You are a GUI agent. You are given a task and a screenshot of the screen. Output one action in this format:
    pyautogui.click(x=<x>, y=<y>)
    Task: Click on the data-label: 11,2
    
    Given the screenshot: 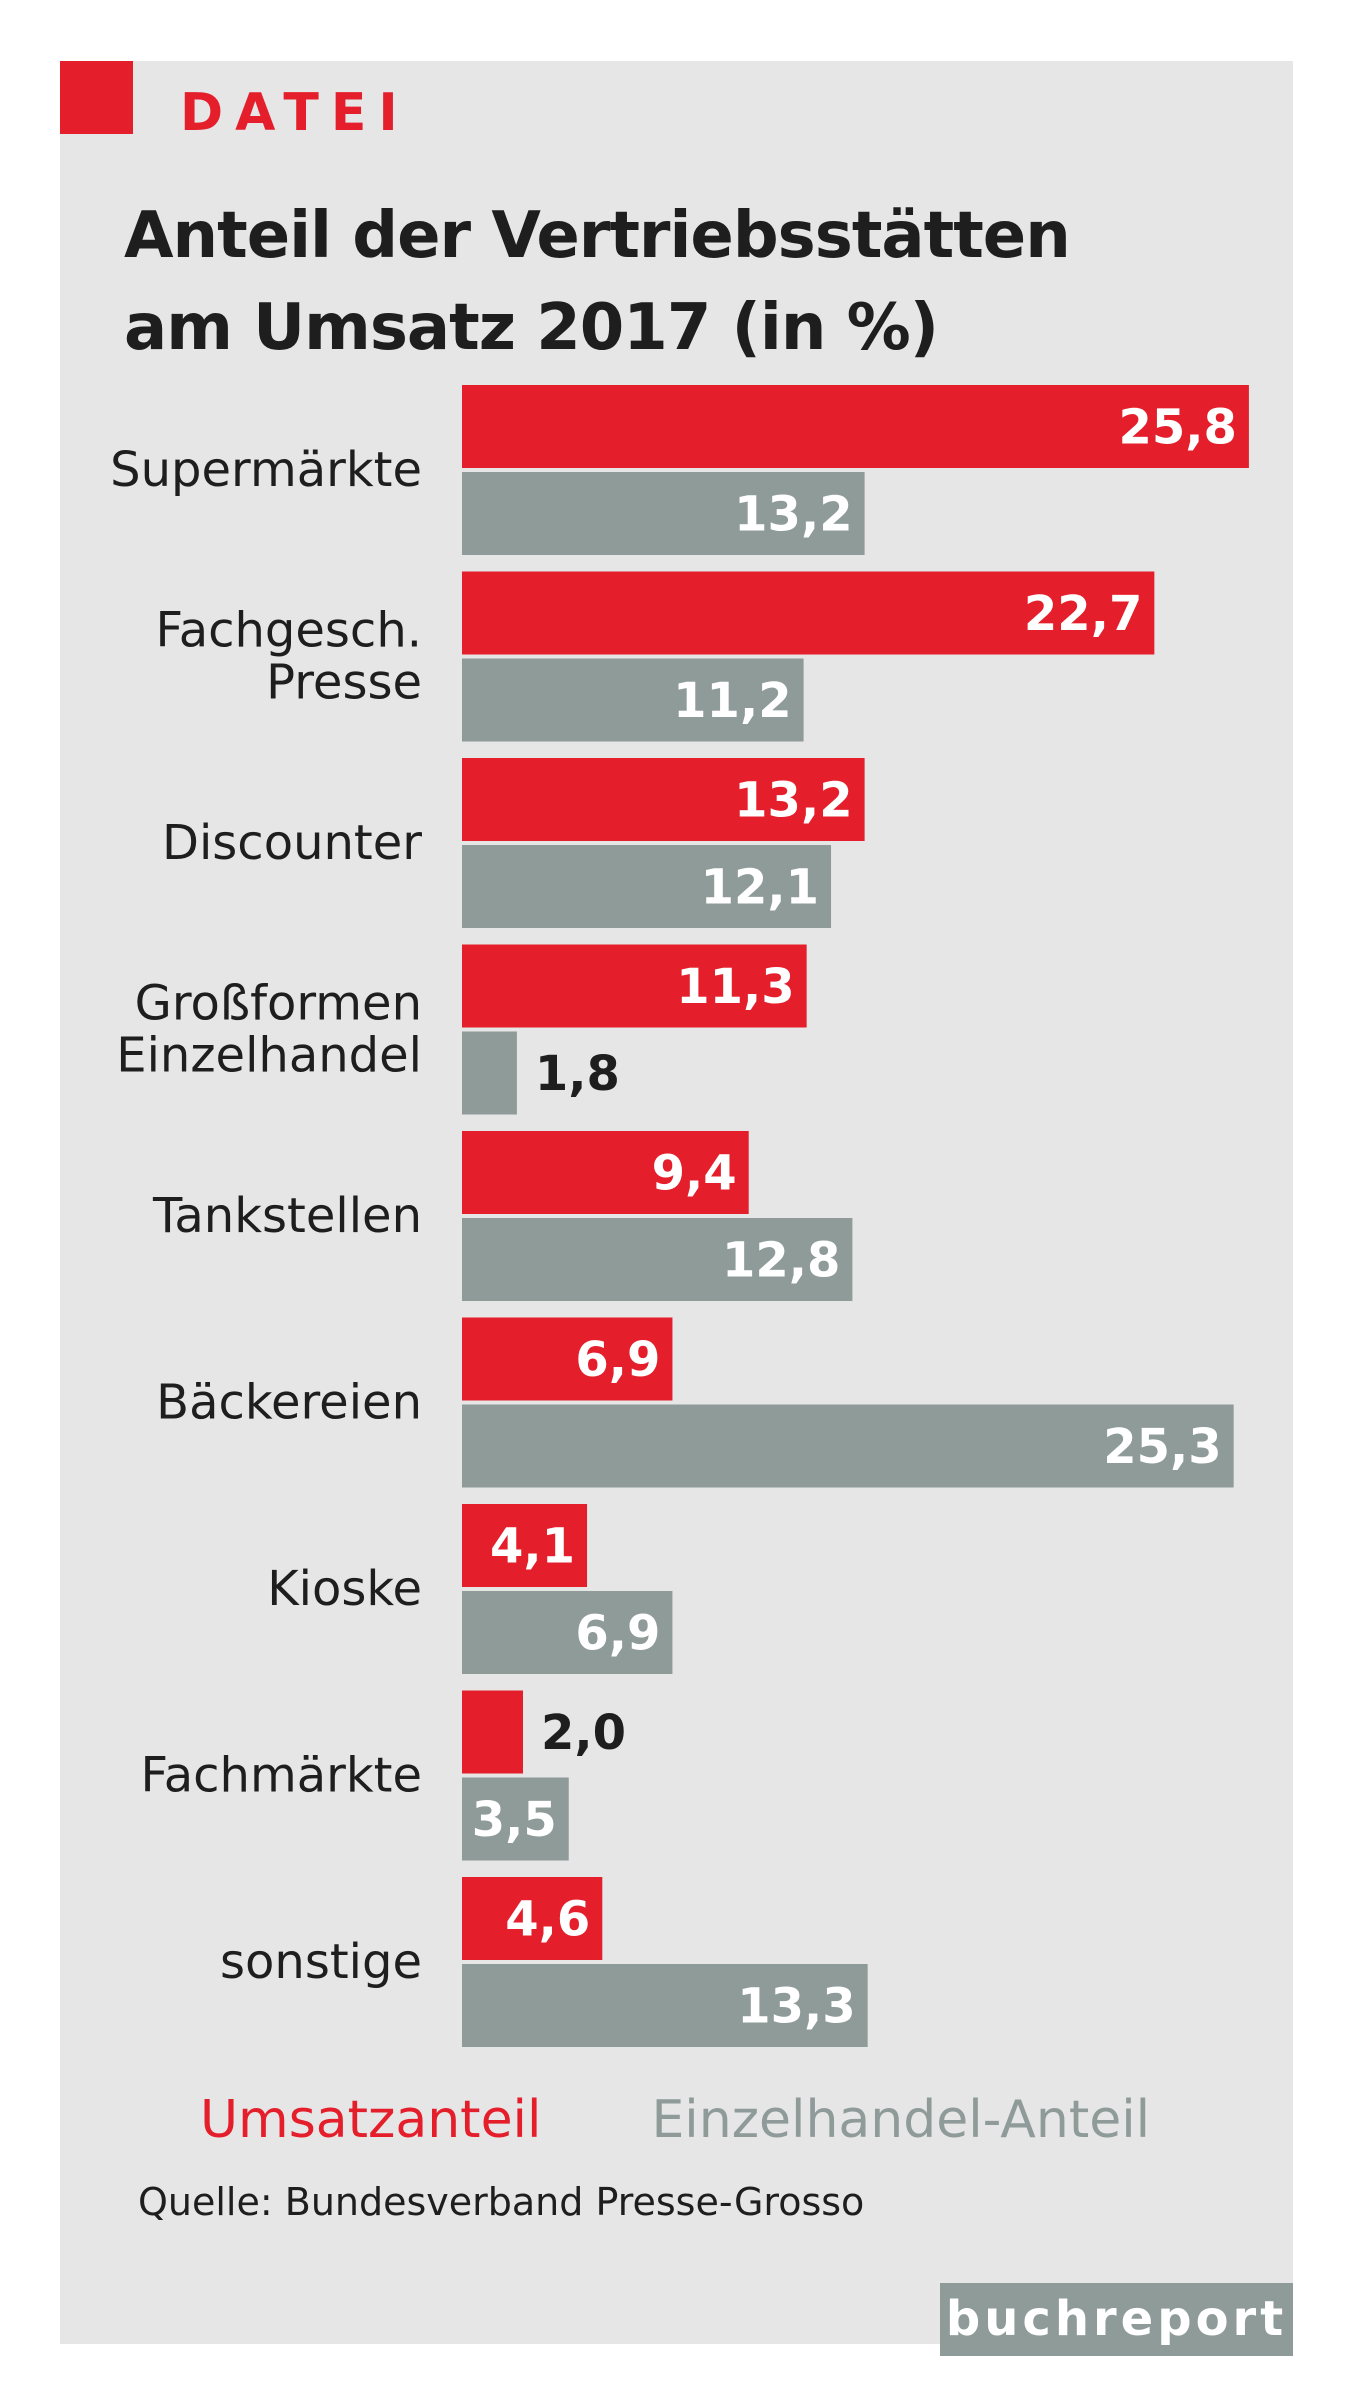 What is the action you would take?
    pyautogui.click(x=732, y=701)
    